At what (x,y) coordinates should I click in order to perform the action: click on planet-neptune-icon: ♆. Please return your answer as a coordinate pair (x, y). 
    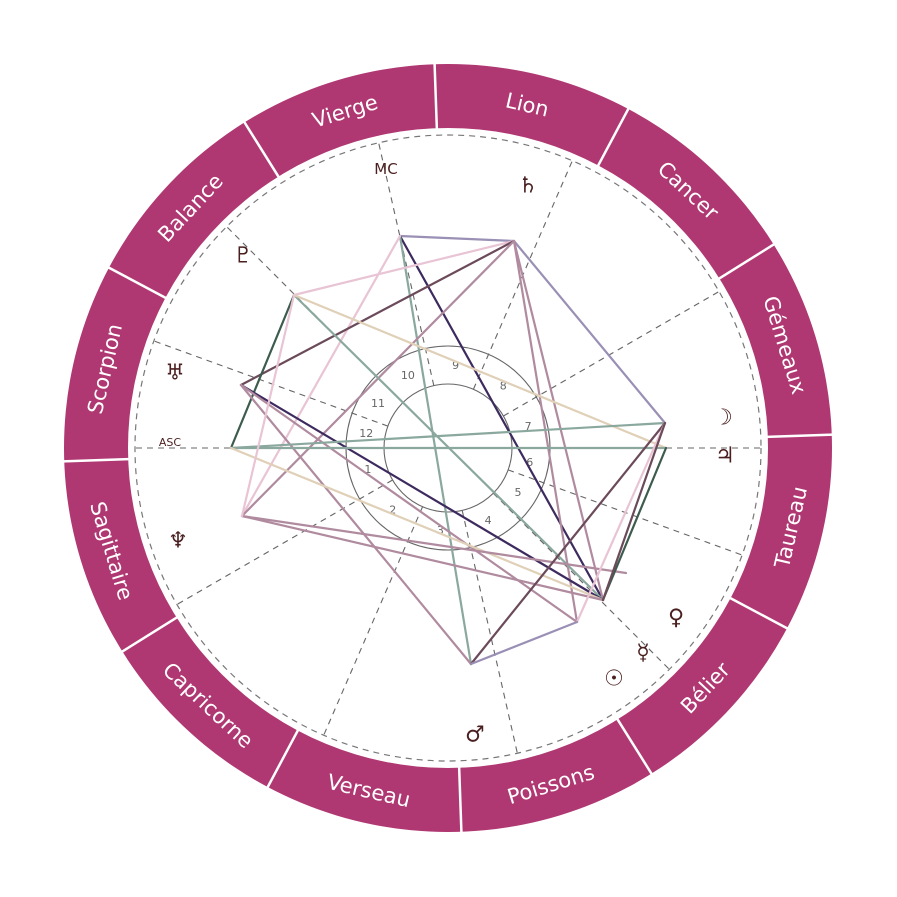
    Looking at the image, I should click on (178, 541).